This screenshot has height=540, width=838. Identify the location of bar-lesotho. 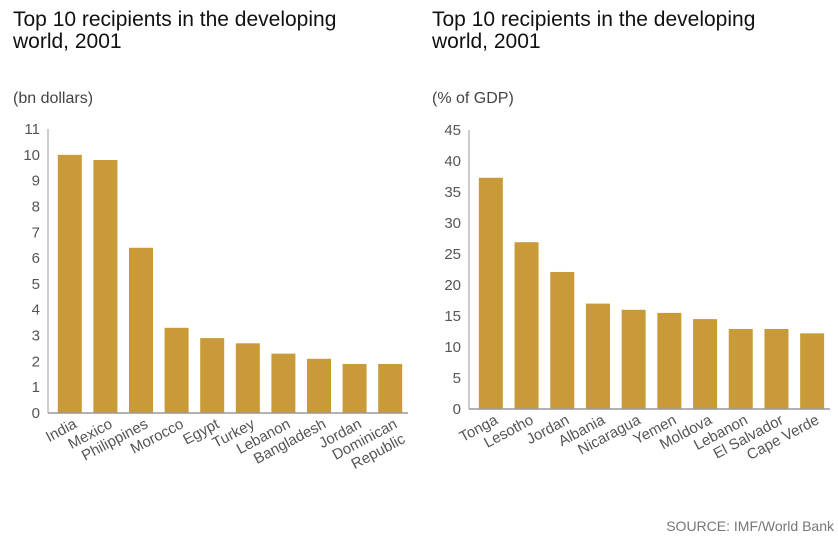
(526, 325).